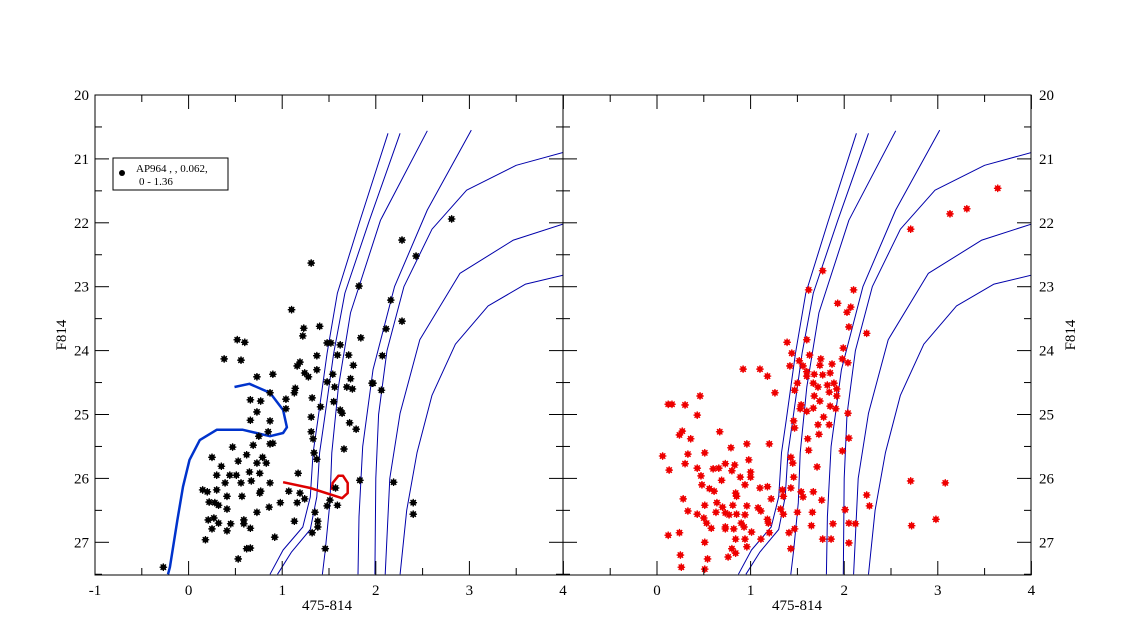 This screenshot has height=625, width=1125. Describe the element at coordinates (95, 591) in the screenshot. I see `x-tick-label: -1` at that location.